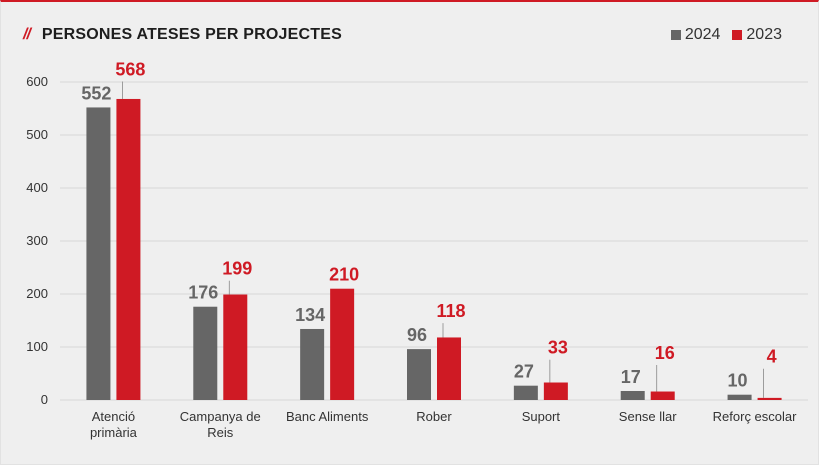 The height and width of the screenshot is (467, 821). I want to click on category-label-0-0: Atenció, so click(113, 416).